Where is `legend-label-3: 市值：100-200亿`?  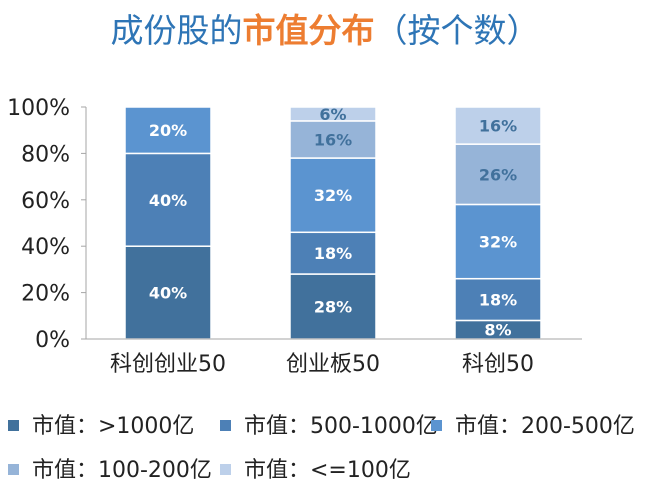
legend-label-3: 市值：100-200亿 is located at coordinates (122, 470).